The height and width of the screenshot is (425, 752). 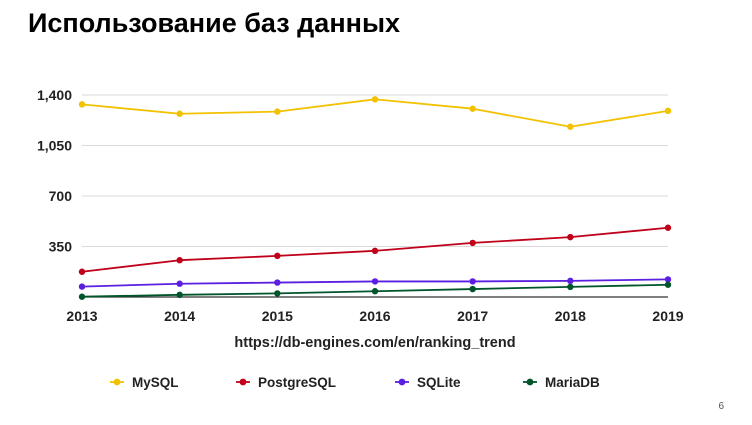 I want to click on x-tick-label: 2016, so click(x=374, y=316).